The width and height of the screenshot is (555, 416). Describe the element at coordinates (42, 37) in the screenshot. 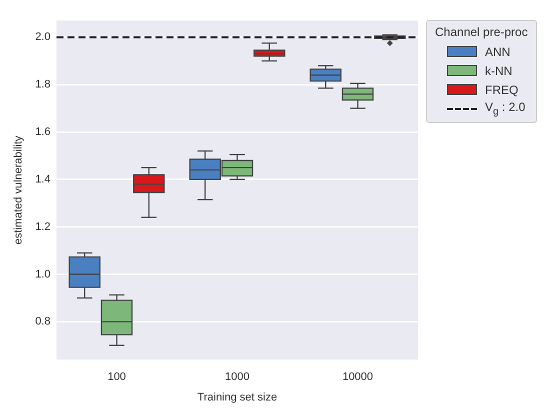

I see `y-tick-label: 2.0` at that location.